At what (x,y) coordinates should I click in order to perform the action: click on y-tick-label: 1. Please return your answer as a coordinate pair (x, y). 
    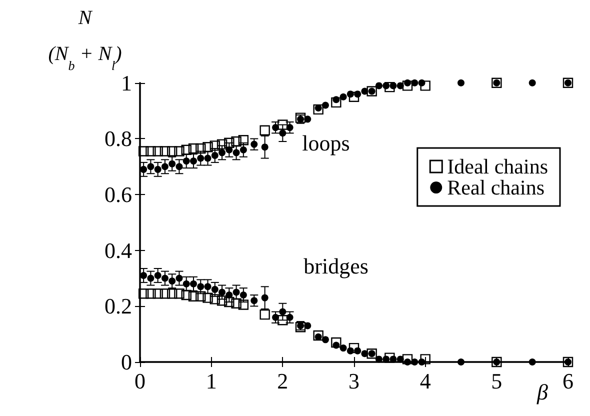
    Looking at the image, I should click on (126, 83).